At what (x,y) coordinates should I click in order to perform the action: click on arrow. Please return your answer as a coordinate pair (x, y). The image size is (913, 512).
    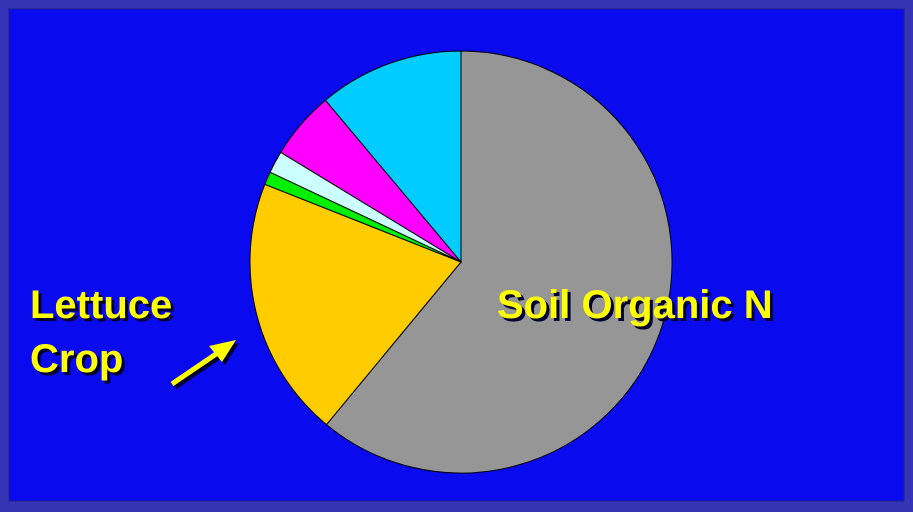
    Looking at the image, I should click on (203, 363).